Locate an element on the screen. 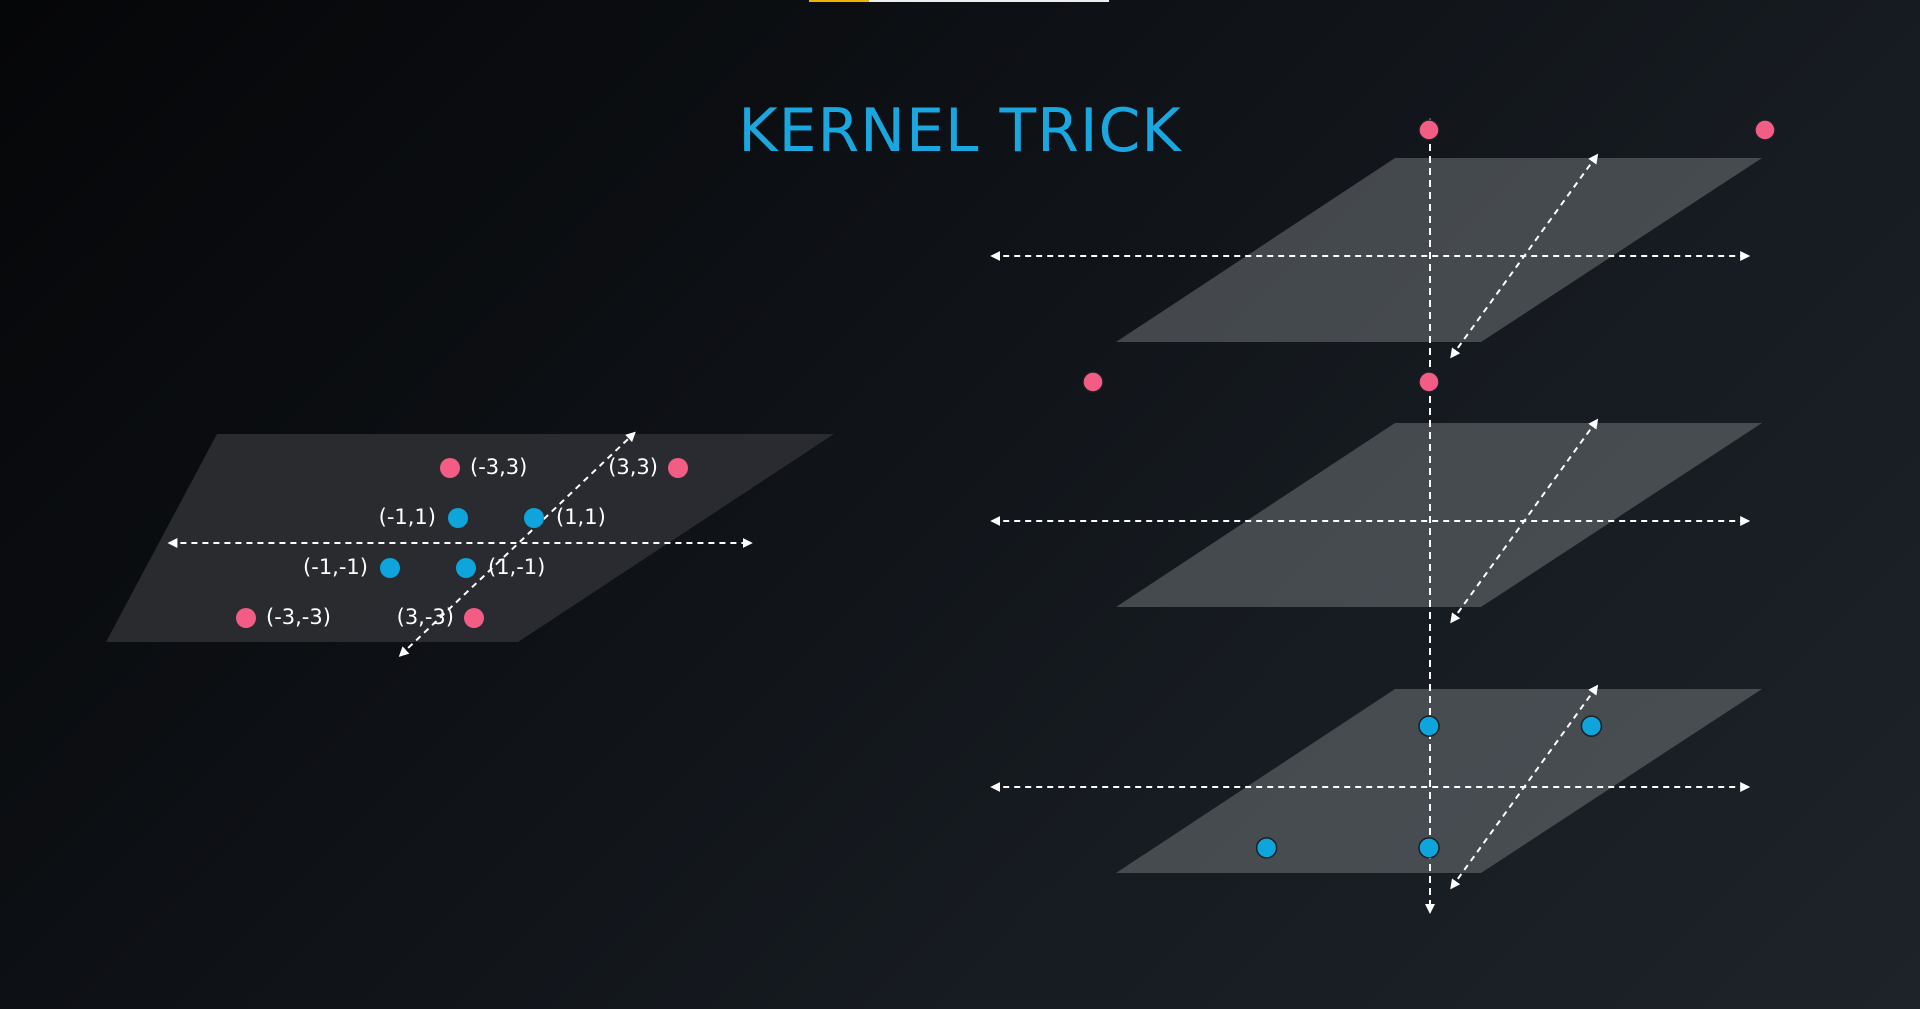 This screenshot has width=1920, height=1009. progress-bar-fill is located at coordinates (839, 1).